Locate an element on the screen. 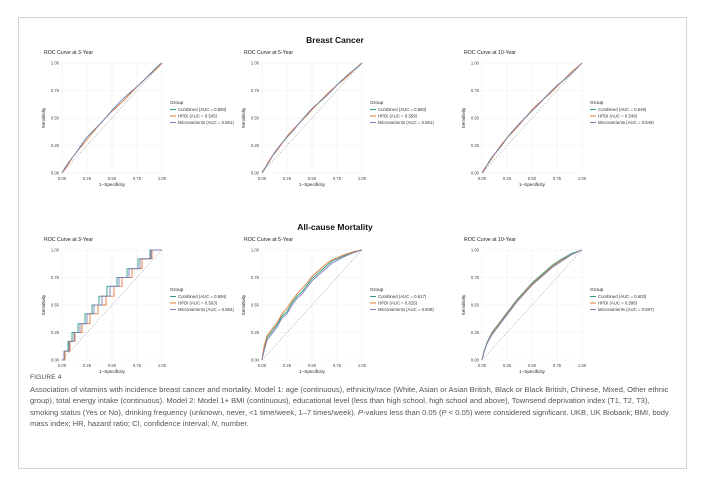  legend-entry: Combined (AUC = 0.603) is located at coordinates (622, 296).